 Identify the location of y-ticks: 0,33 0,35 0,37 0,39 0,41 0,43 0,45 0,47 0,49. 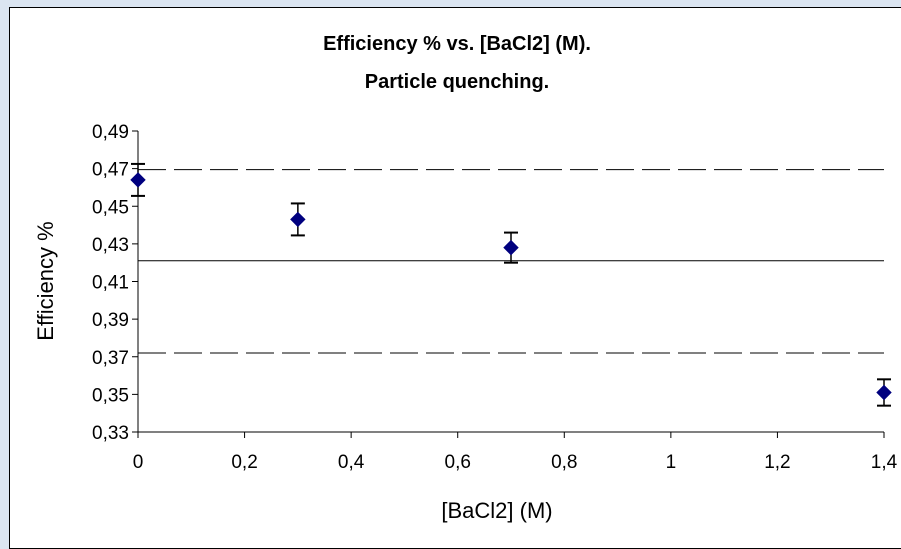
(115, 283).